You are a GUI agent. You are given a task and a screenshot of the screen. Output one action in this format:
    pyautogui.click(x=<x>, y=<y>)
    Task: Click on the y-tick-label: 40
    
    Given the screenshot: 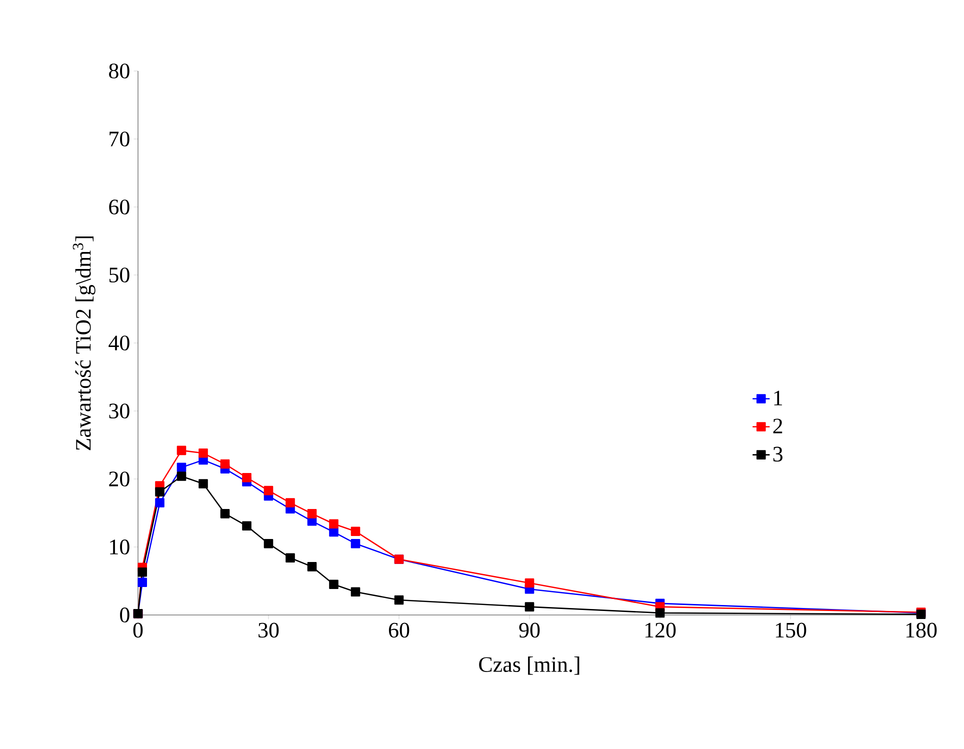 What is the action you would take?
    pyautogui.click(x=119, y=343)
    